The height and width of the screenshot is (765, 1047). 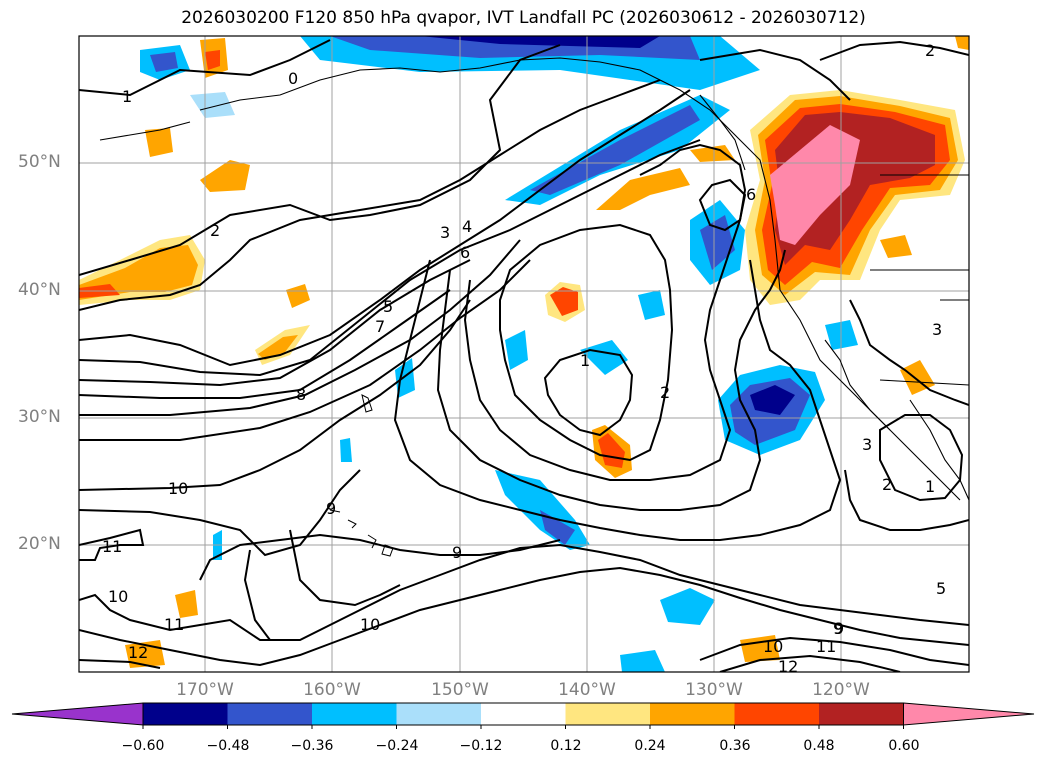 I want to click on pos-blob-small-g, so click(x=186, y=604).